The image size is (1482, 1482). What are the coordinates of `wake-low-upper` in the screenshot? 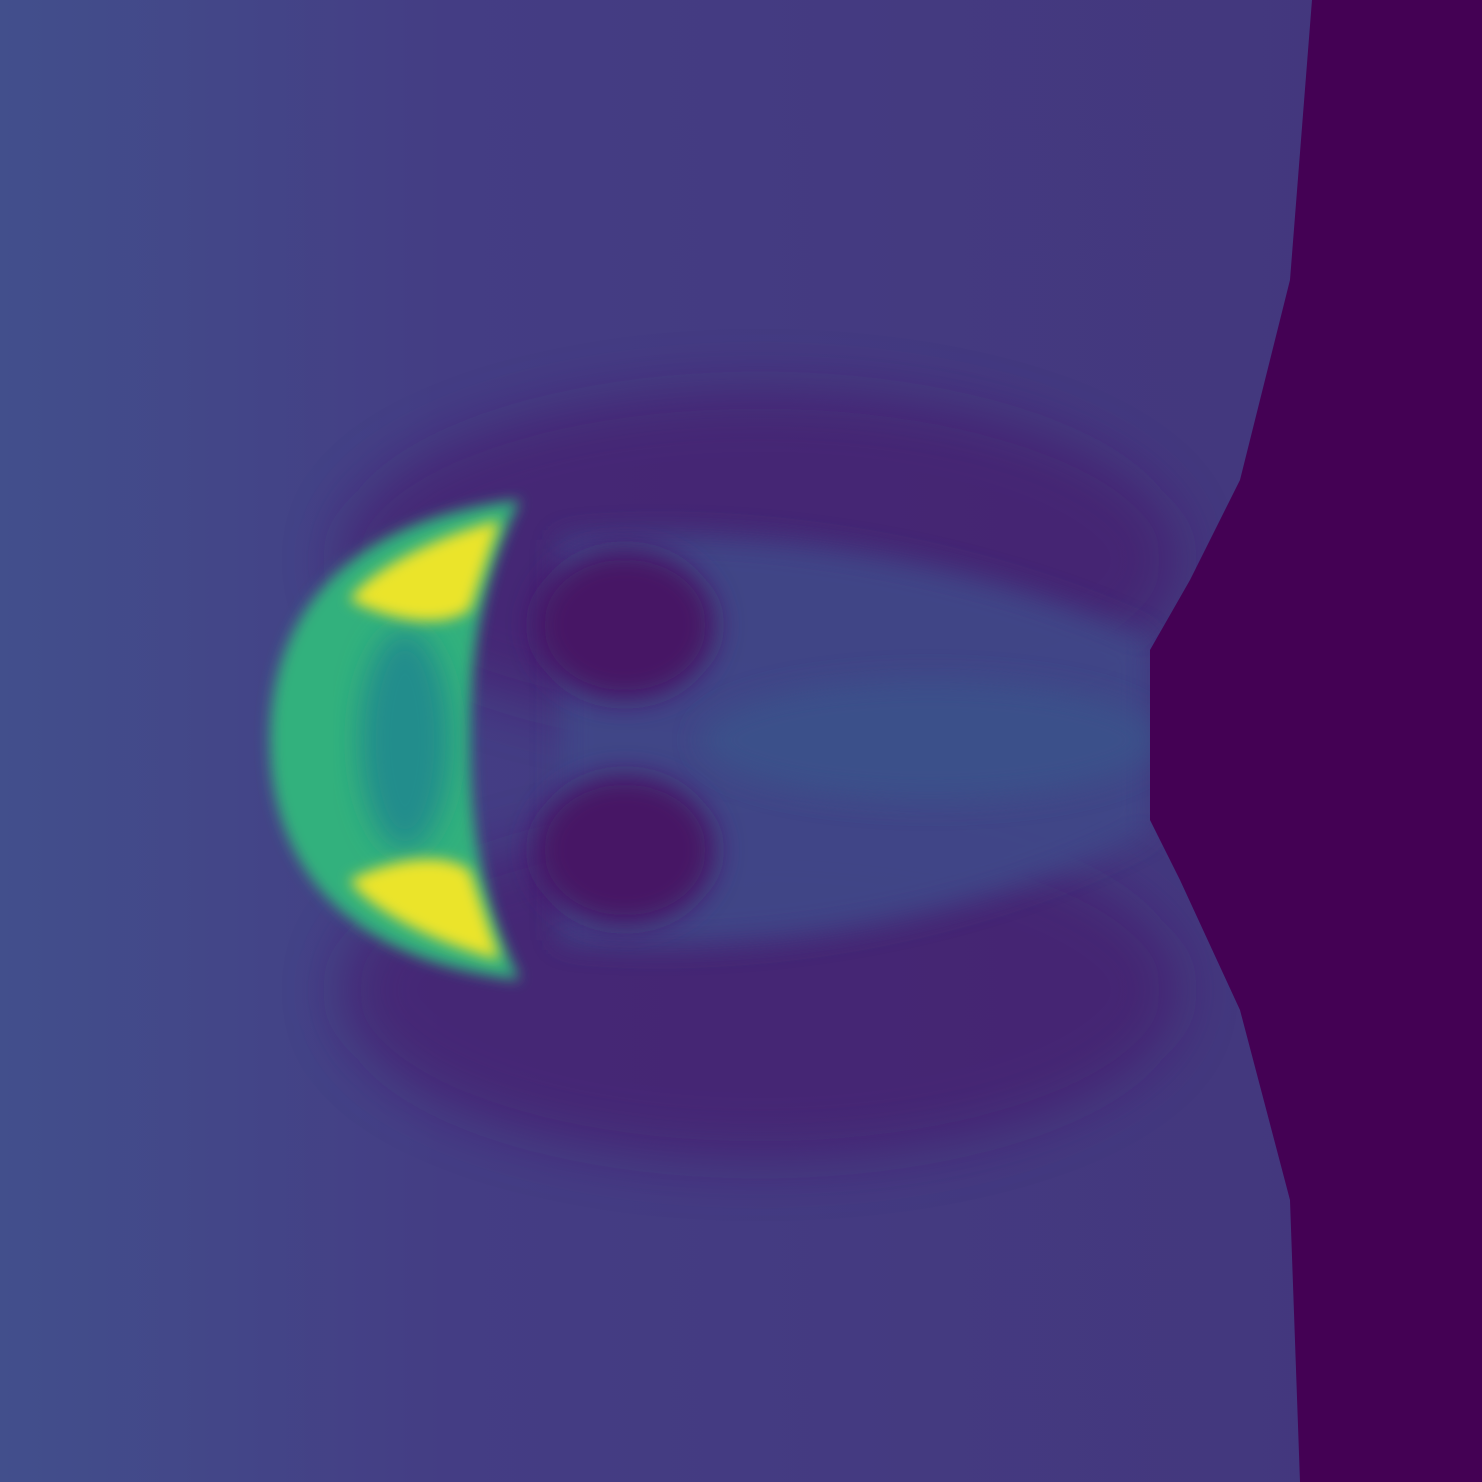 It's located at (625, 625).